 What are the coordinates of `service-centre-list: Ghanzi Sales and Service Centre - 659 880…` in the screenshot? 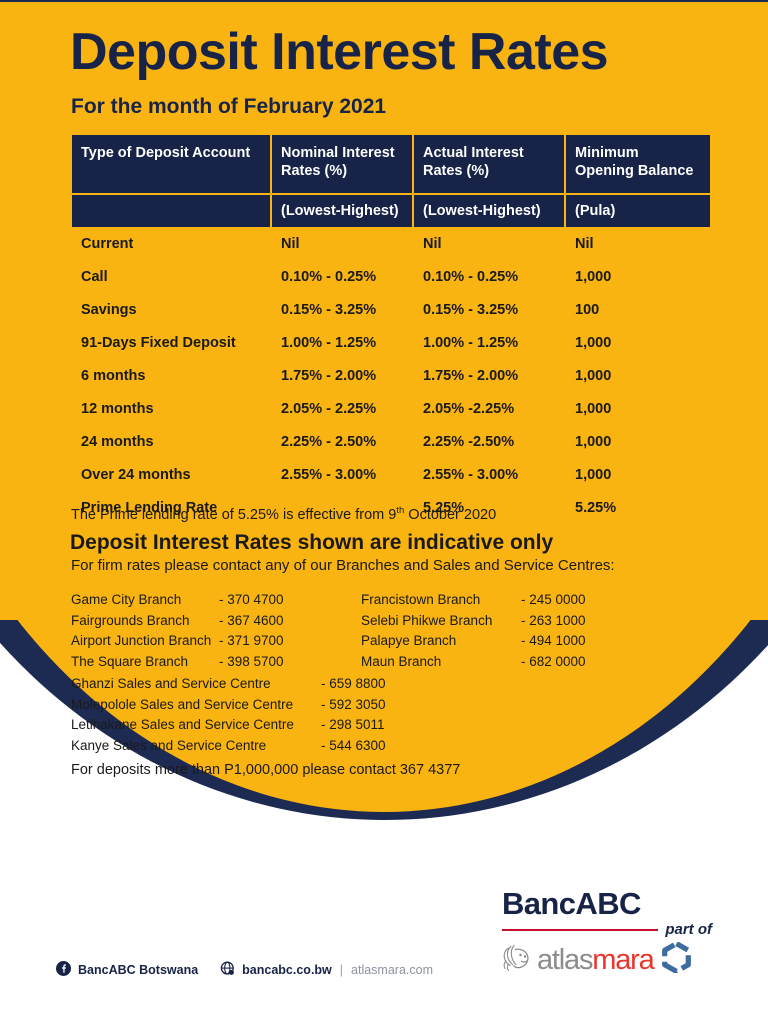 It's located at (228, 715).